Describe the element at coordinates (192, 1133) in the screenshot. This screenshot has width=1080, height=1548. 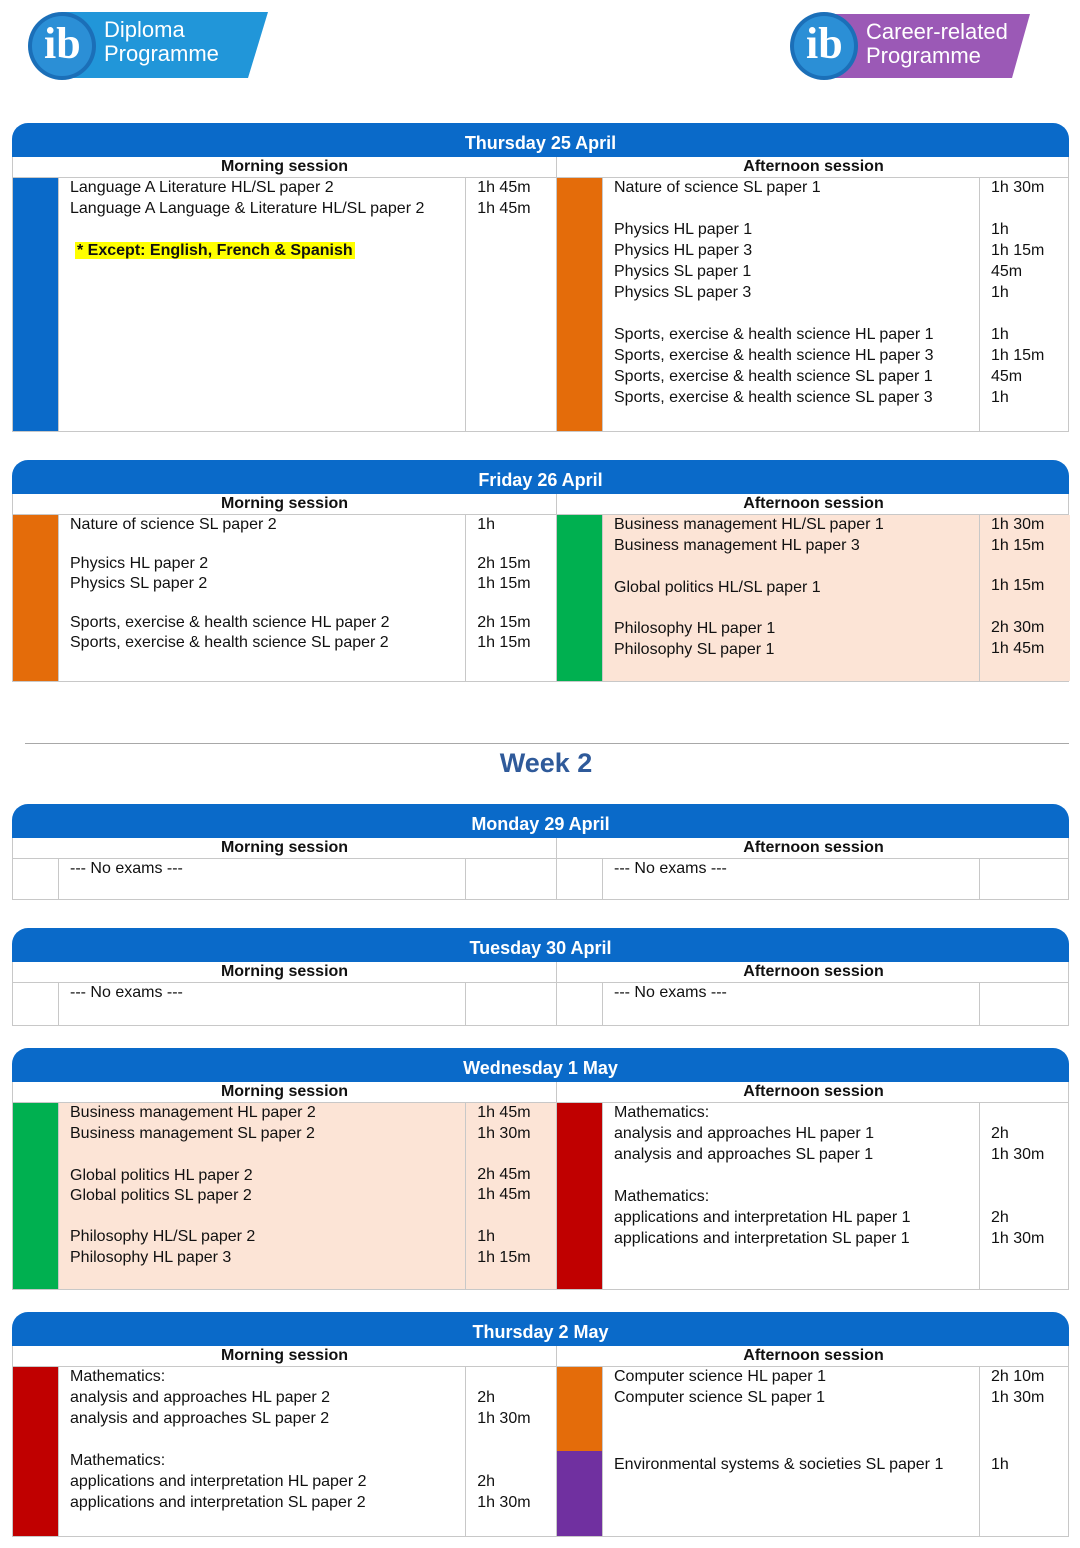
I see `subject: Business management SL paper 2` at that location.